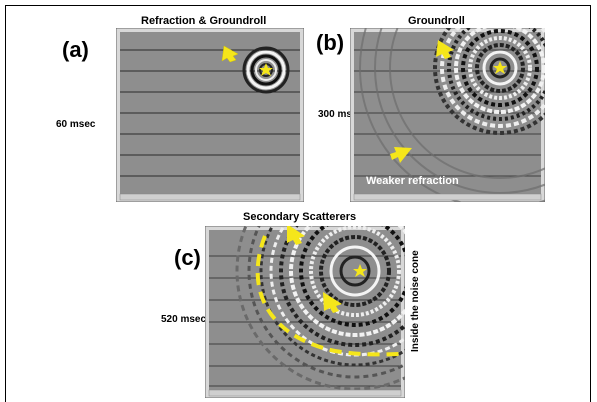 The width and height of the screenshot is (597, 402). What do you see at coordinates (489, 81) in the screenshot?
I see `groundroll-rings` at bounding box center [489, 81].